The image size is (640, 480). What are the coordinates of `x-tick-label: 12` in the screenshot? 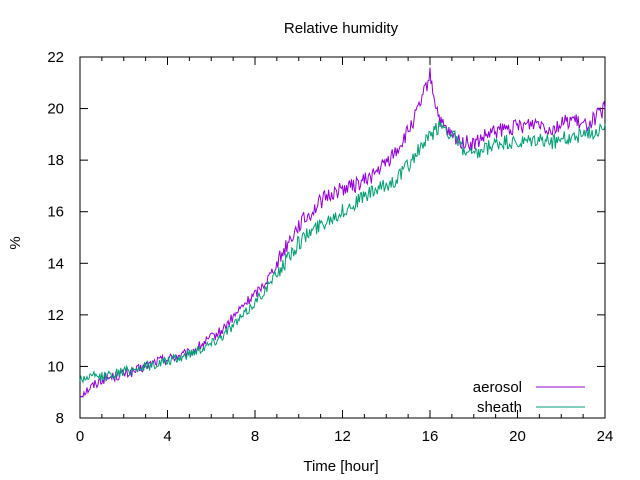 It's located at (342, 436).